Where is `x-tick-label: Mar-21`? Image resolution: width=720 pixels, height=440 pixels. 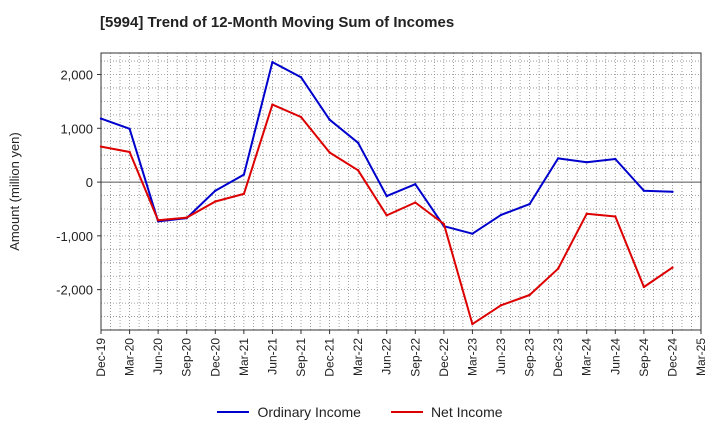 x-tick-label: Mar-21 is located at coordinates (244, 357).